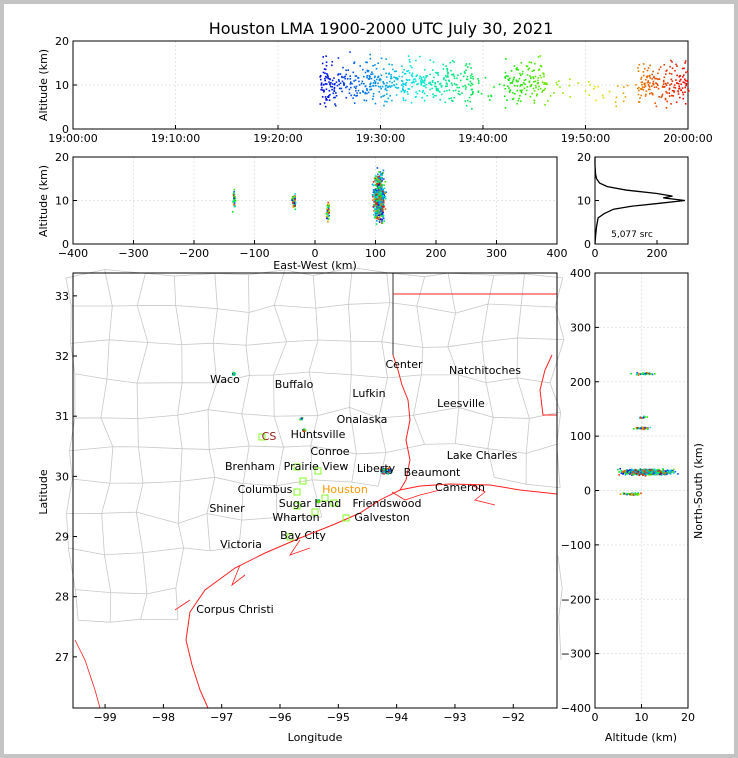 The image size is (738, 758). What do you see at coordinates (460, 487) in the screenshot?
I see `city-label: Cameron` at bounding box center [460, 487].